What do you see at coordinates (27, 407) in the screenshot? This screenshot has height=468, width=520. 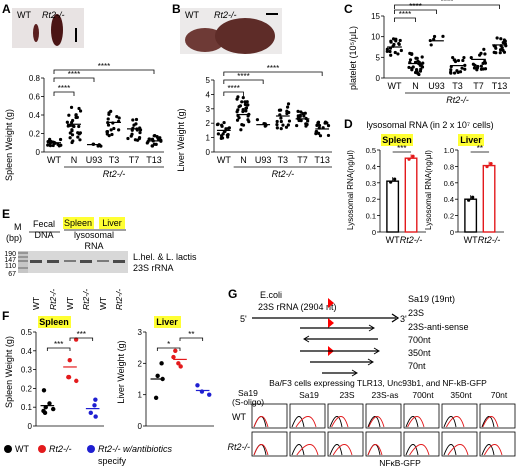 I see `y-tick-label: 0.1` at bounding box center [27, 407].